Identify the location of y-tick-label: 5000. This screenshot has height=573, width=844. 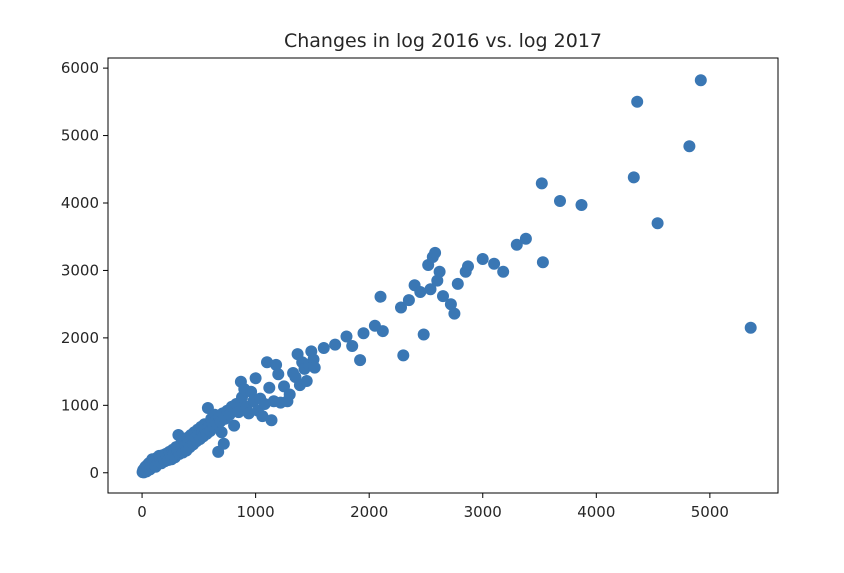
(80, 136).